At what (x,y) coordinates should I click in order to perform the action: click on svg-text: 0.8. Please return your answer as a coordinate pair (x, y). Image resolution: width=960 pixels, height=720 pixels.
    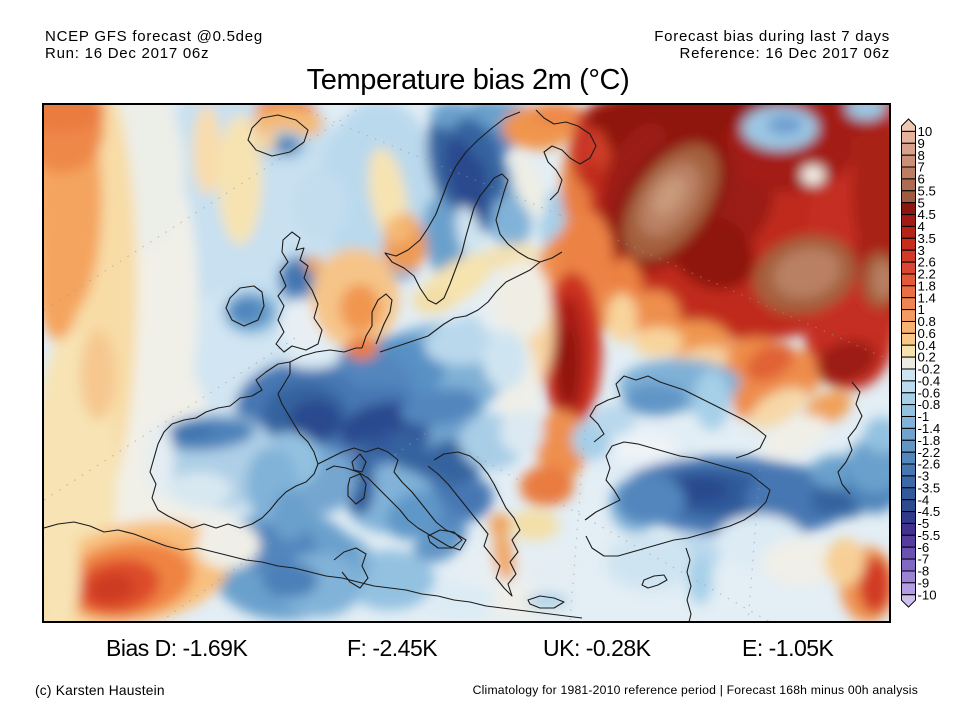
    Looking at the image, I should click on (927, 321).